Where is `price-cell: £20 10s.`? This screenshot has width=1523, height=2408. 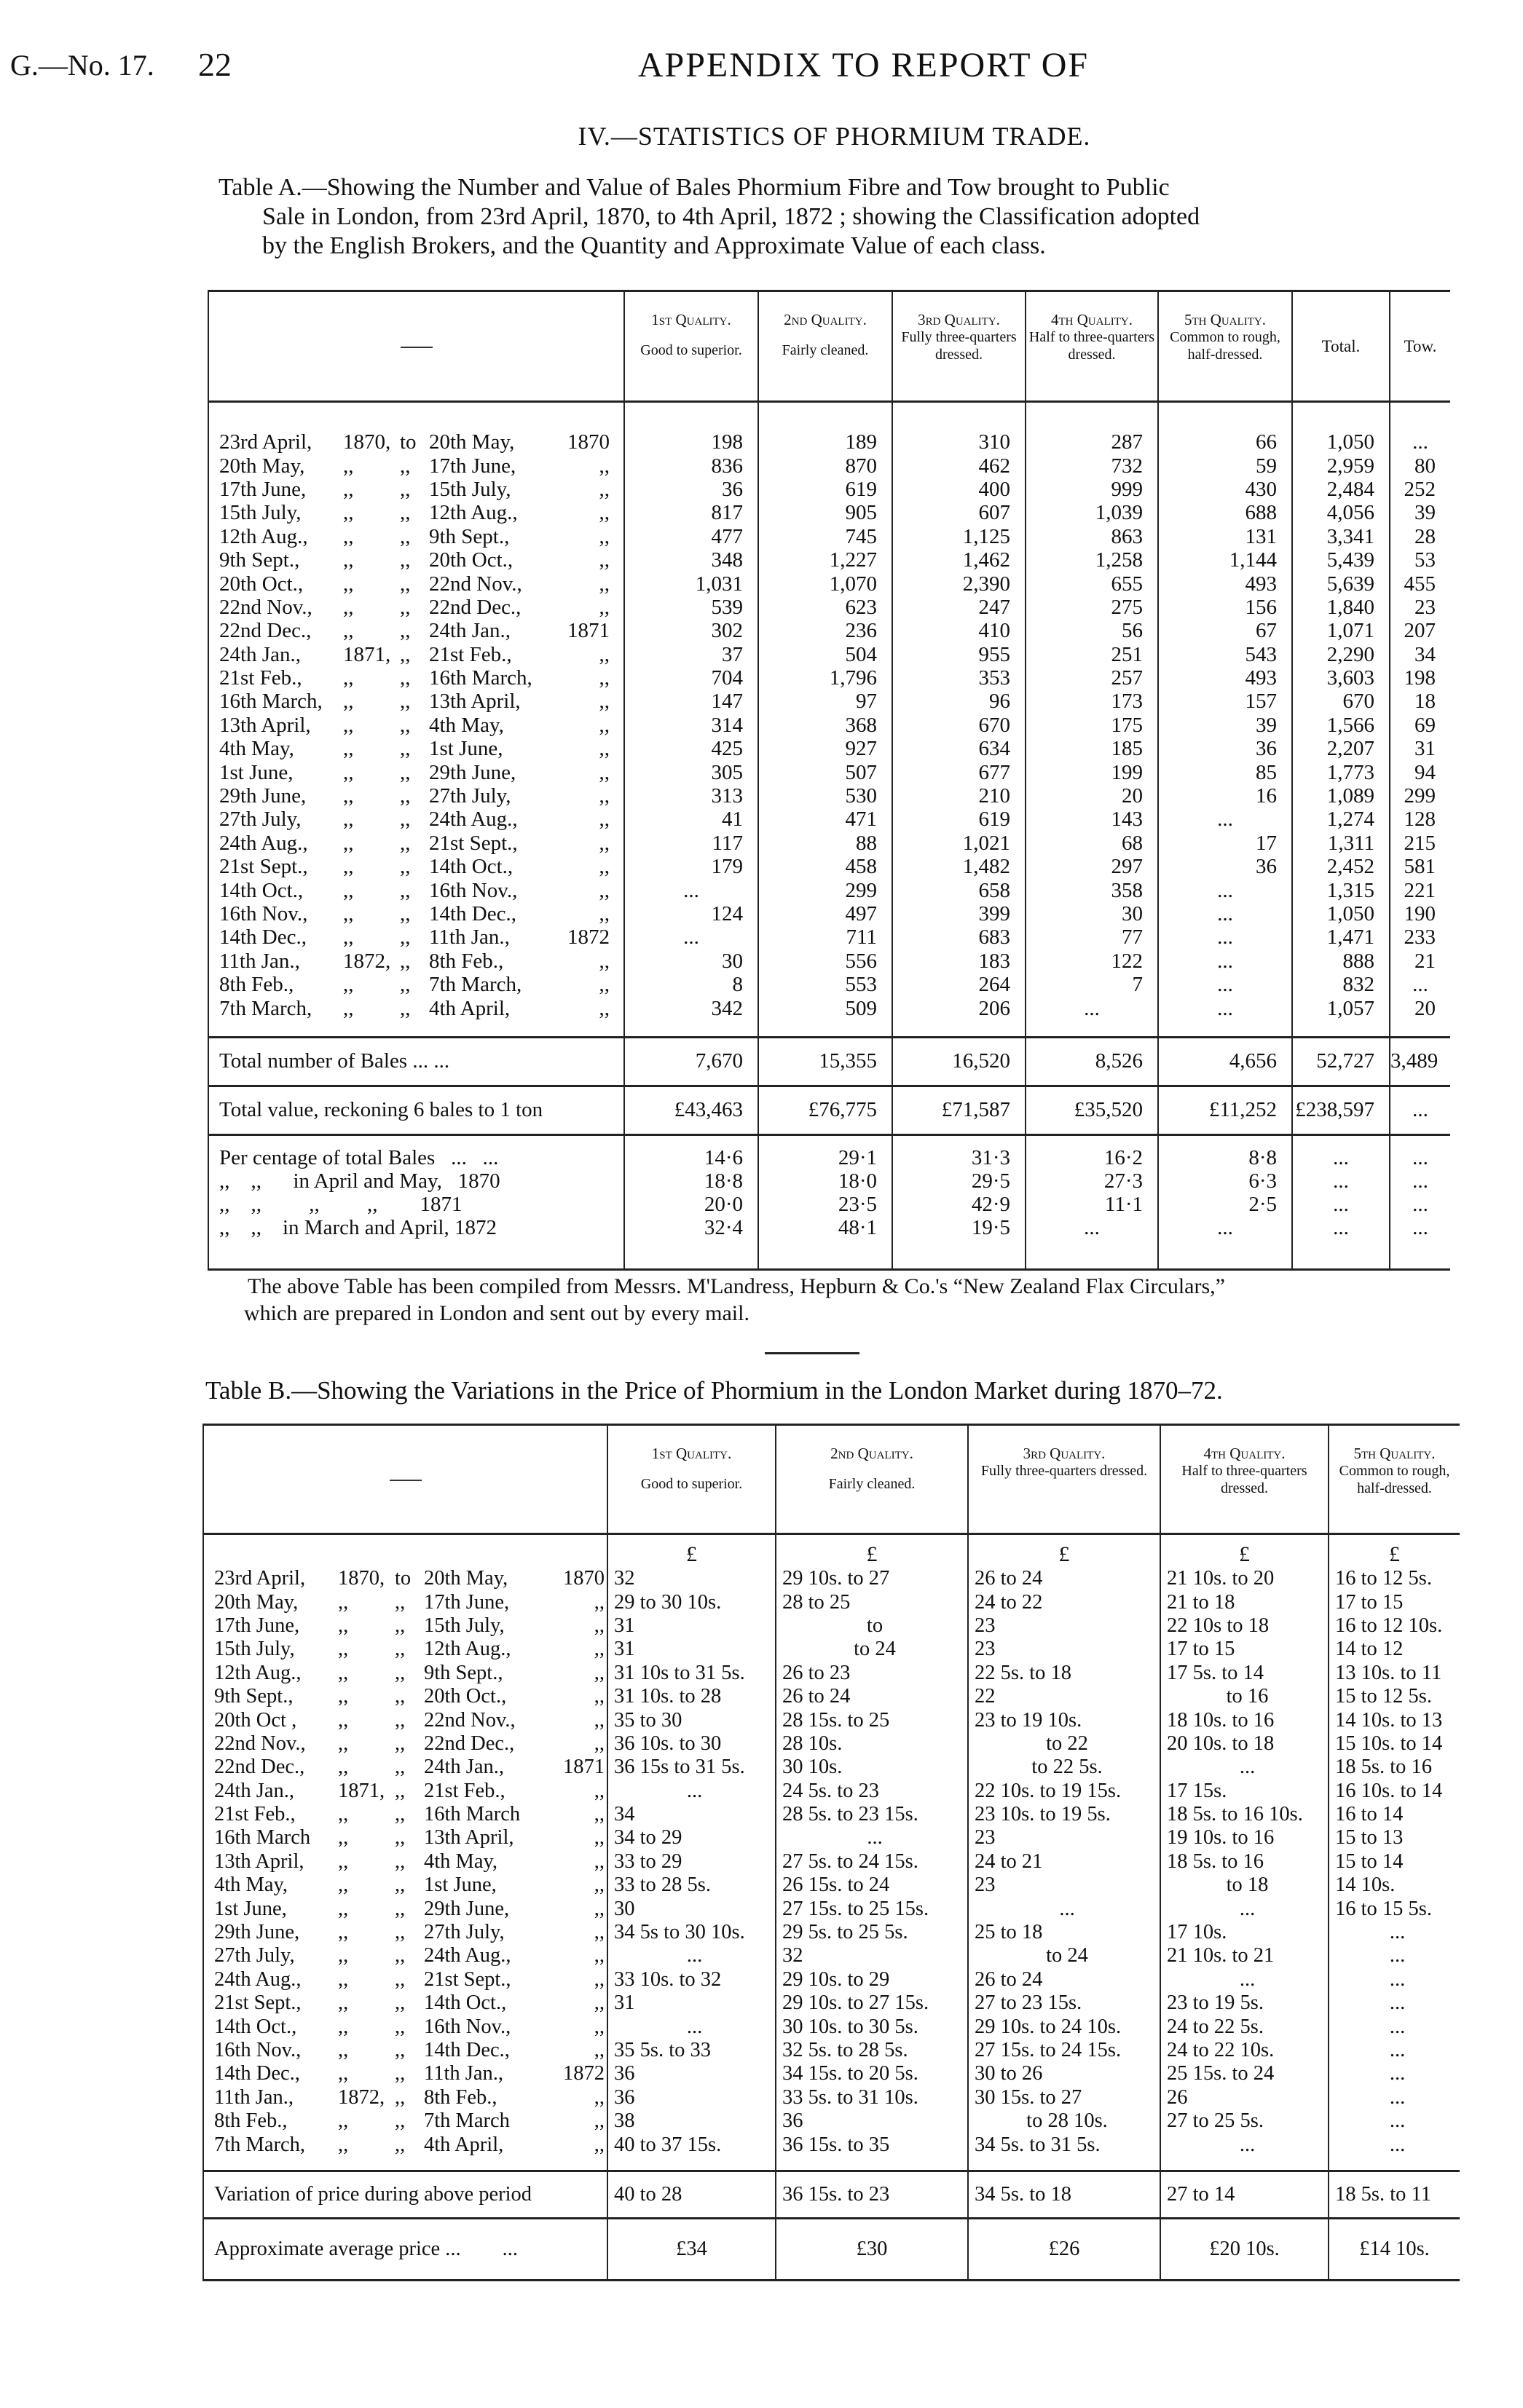
price-cell: £20 10s. is located at coordinates (1244, 2248).